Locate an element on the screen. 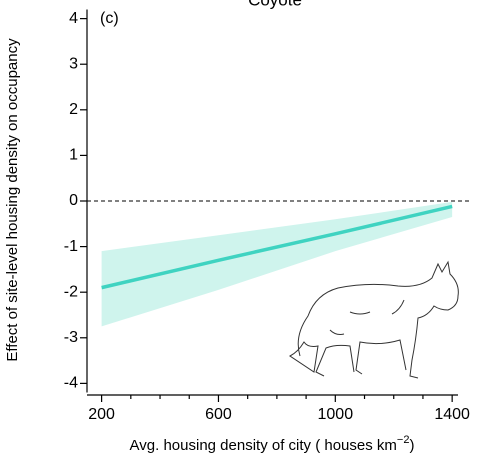  panel-label: (c) is located at coordinates (109, 18).